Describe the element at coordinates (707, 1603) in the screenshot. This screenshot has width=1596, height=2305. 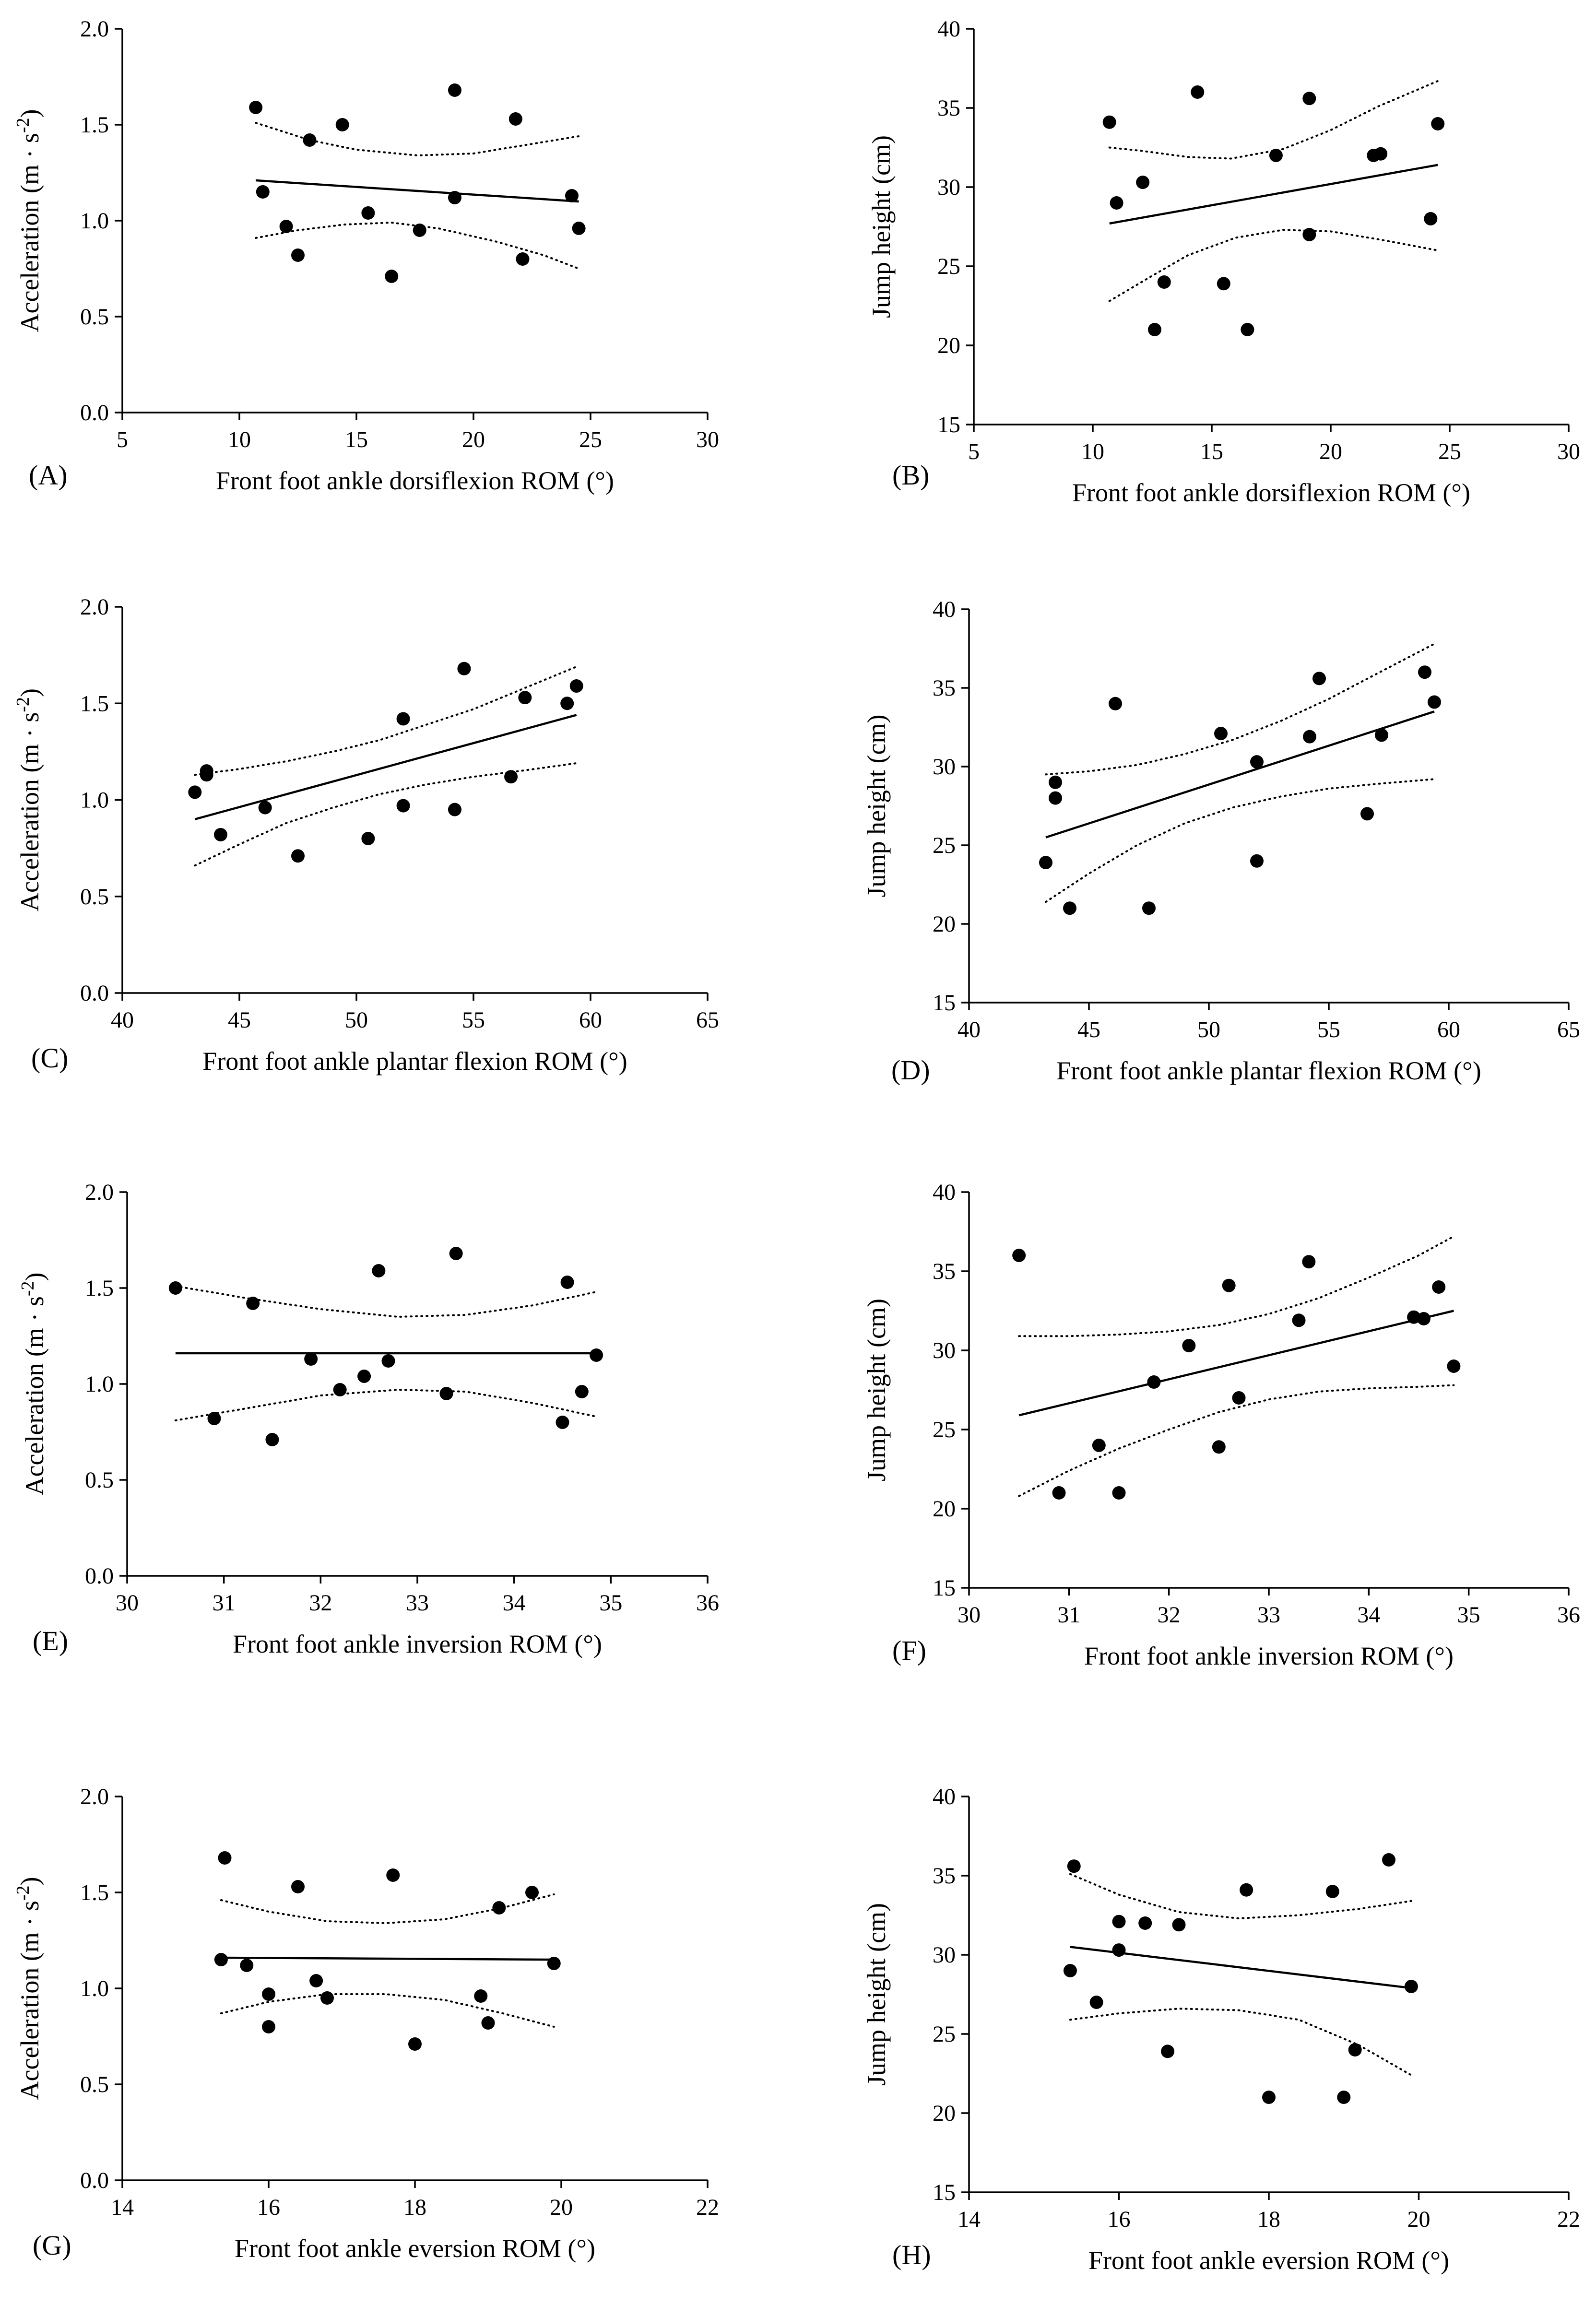
I see `x-tick-label: 36` at that location.